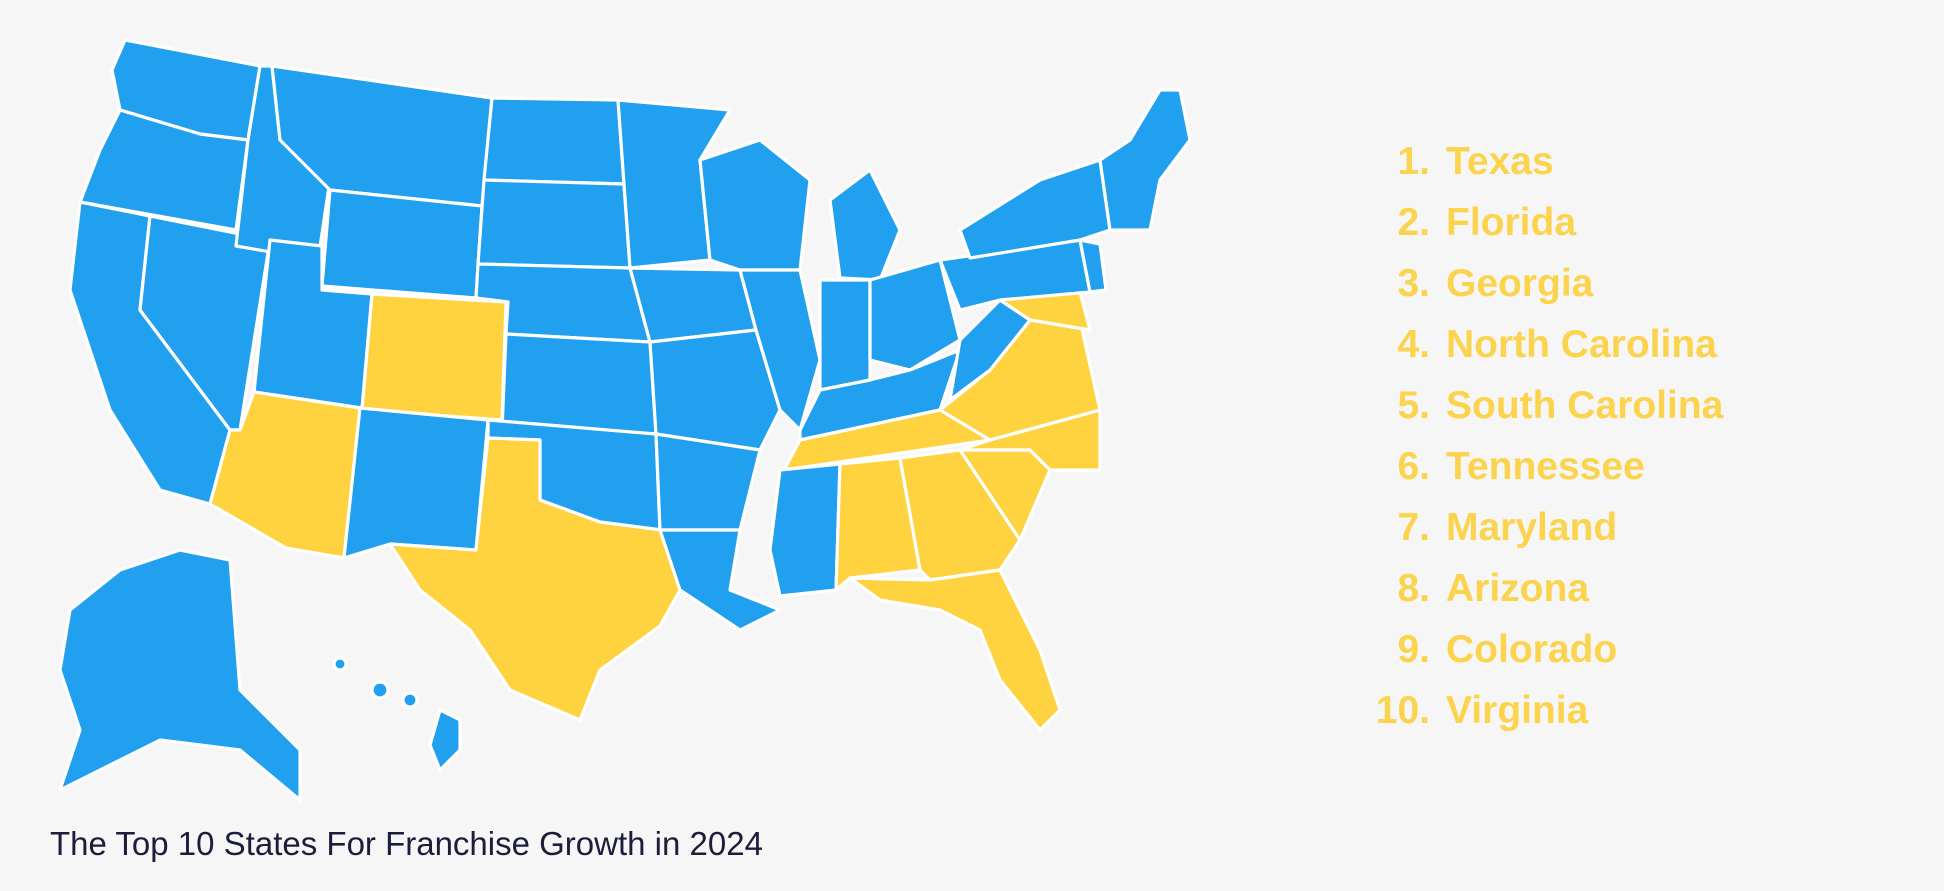 This screenshot has width=1944, height=891. I want to click on ranking-number: 6., so click(1413, 466).